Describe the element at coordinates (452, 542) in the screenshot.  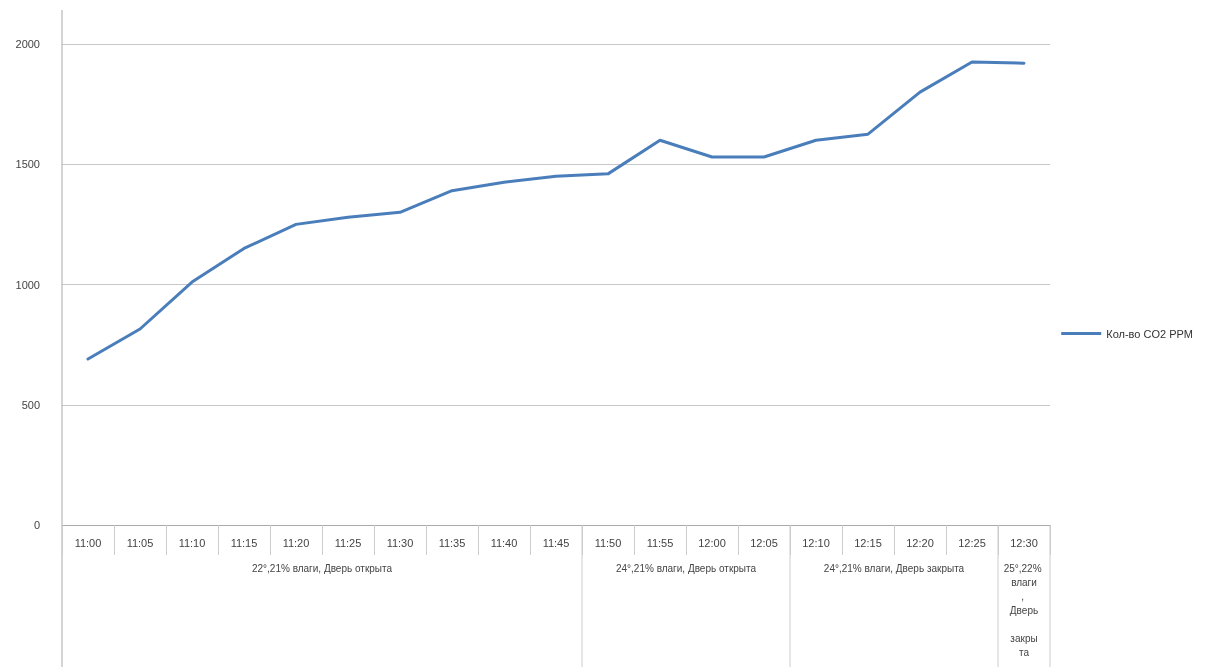
I see `x-tick-label: 11:35` at that location.